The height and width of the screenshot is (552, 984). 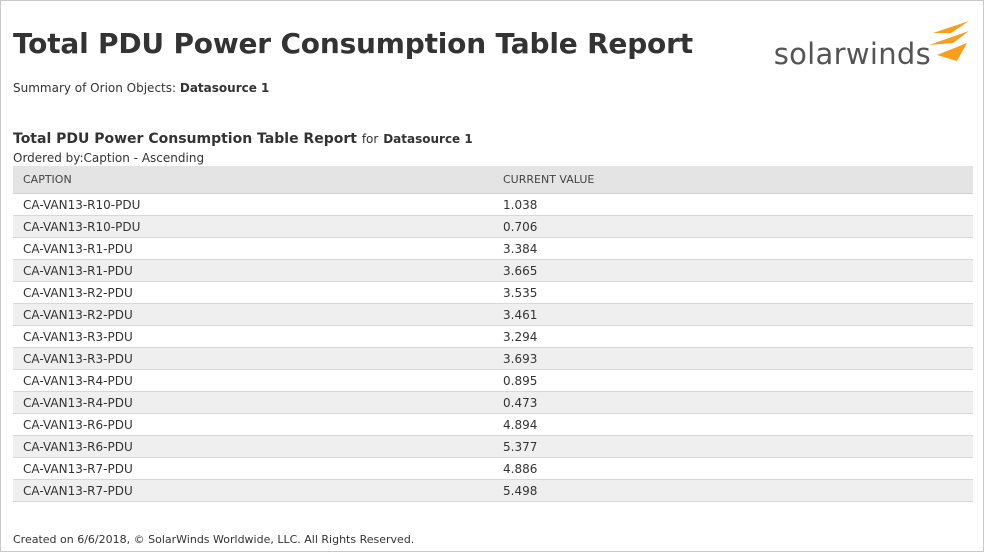 What do you see at coordinates (95, 88) in the screenshot?
I see `summary-label: Summary of Orion Objects:` at bounding box center [95, 88].